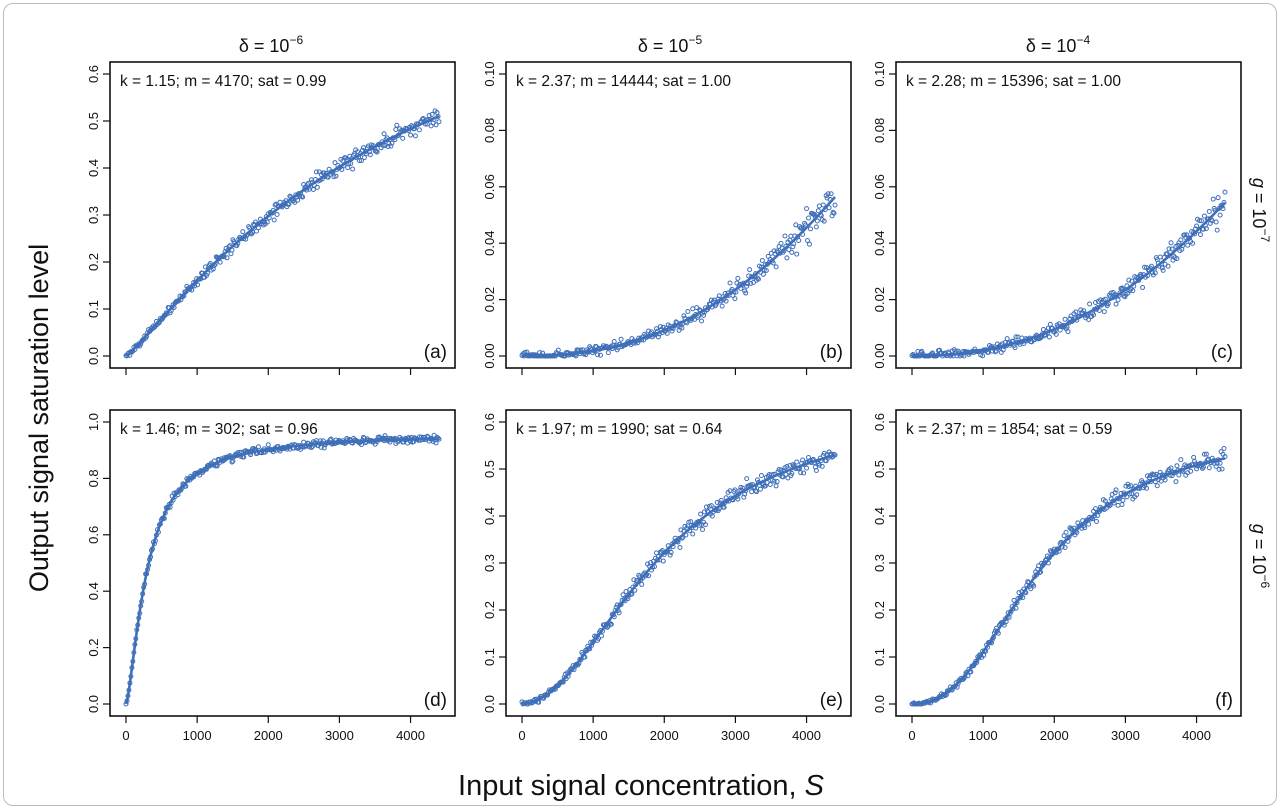  Describe the element at coordinates (879, 516) in the screenshot. I see `y-tick-label: 0.4` at that location.